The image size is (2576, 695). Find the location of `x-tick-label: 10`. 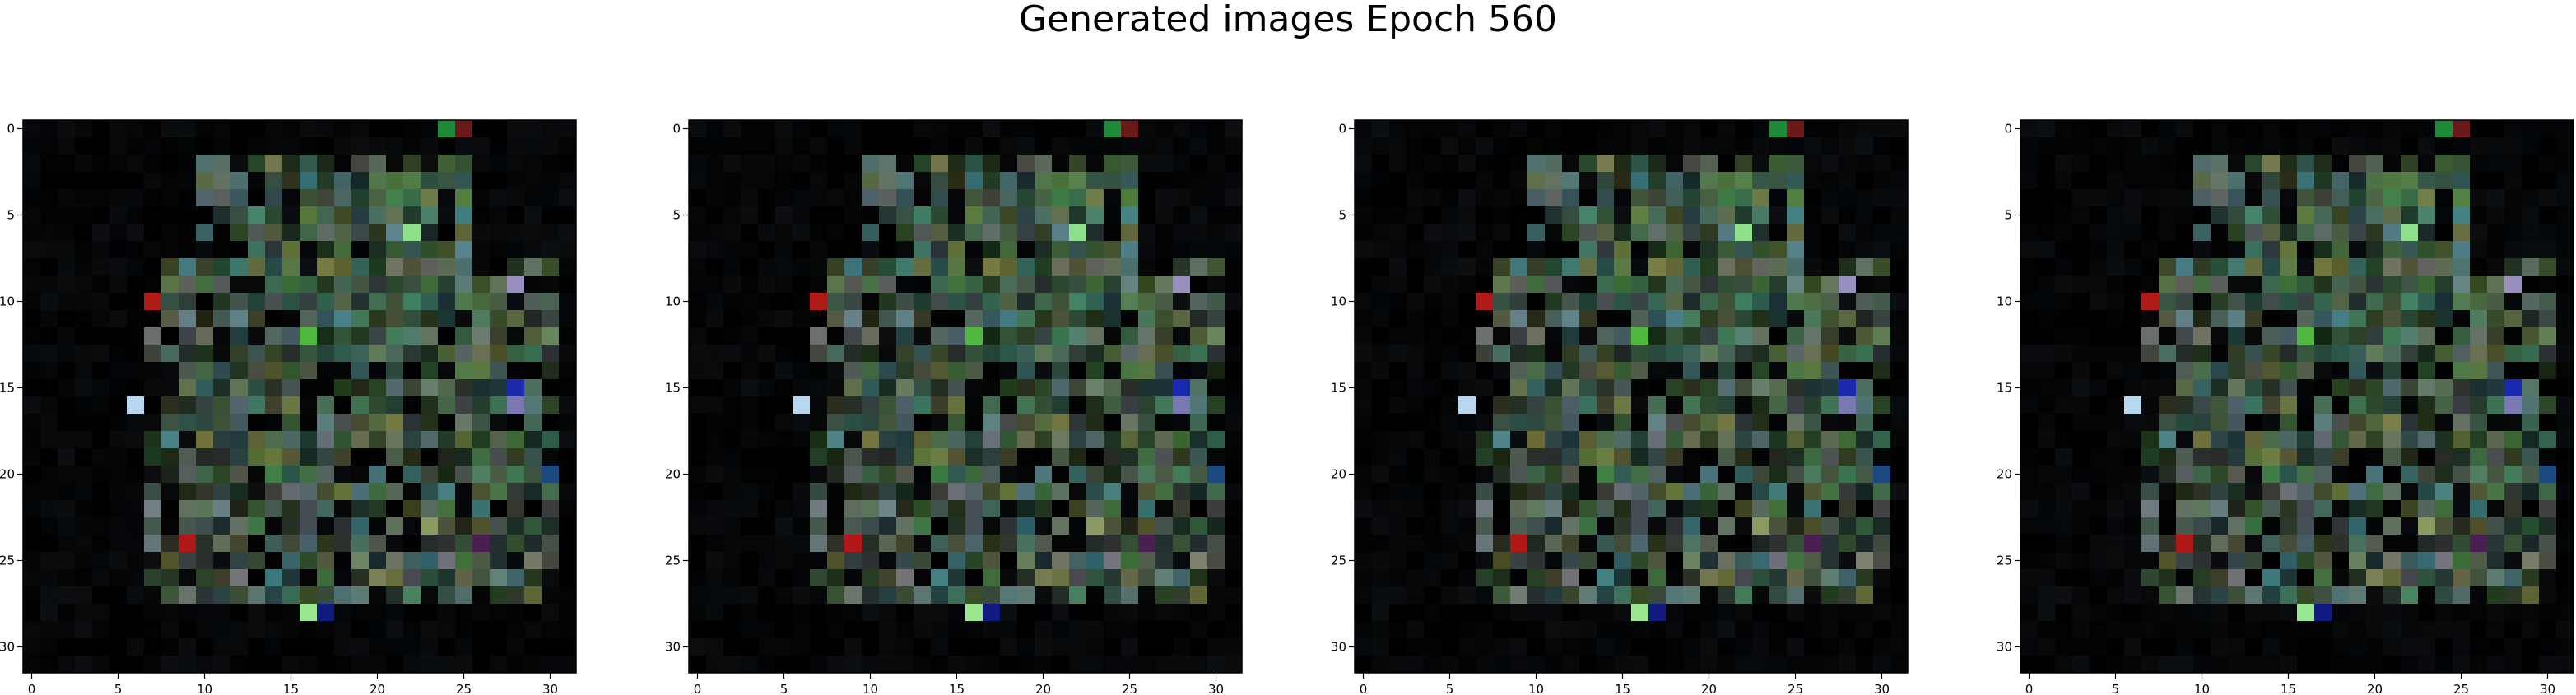

x-tick-label: 10 is located at coordinates (870, 688).